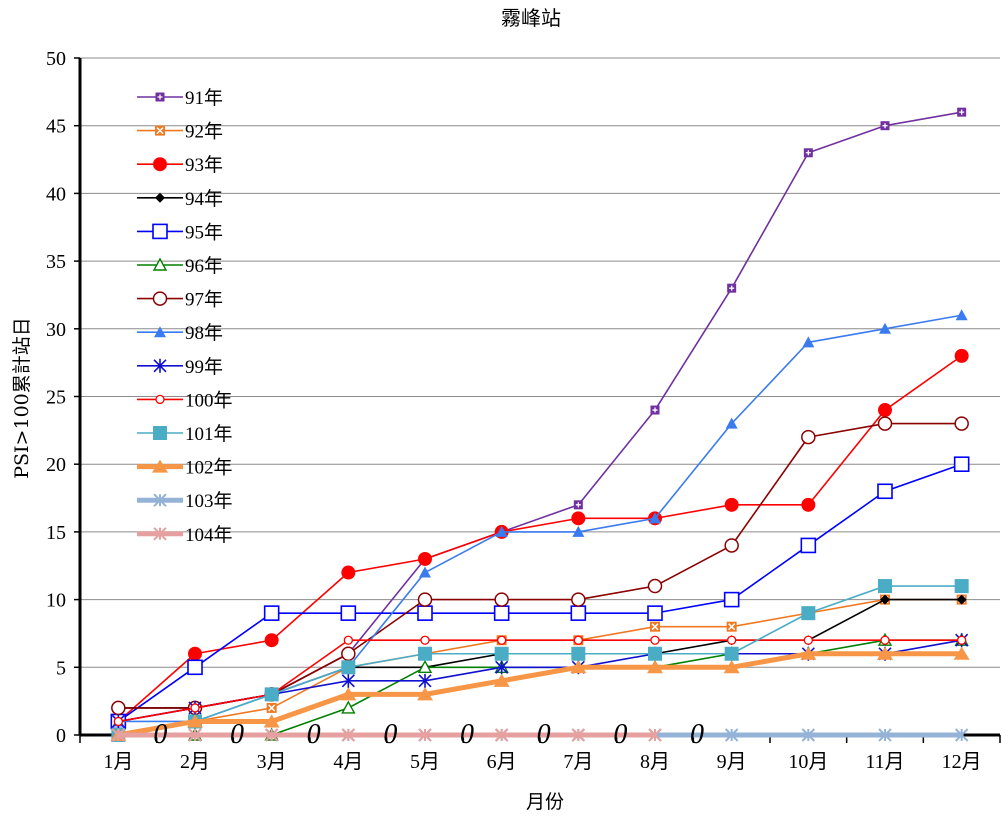  What do you see at coordinates (531, 18) in the screenshot?
I see `chart-title: 霧峰站` at bounding box center [531, 18].